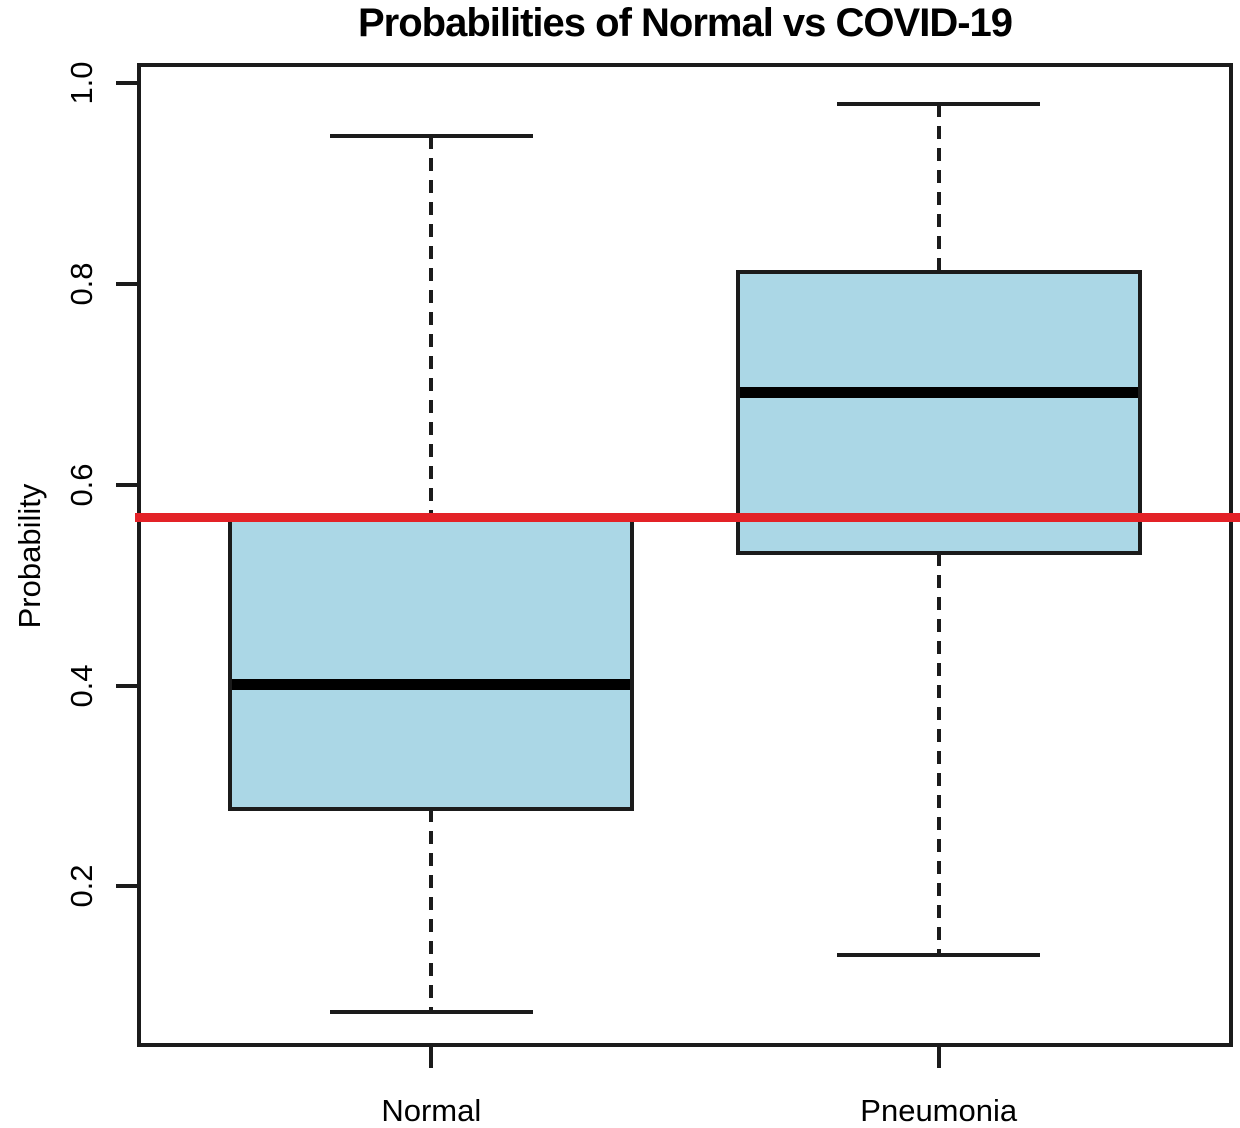  What do you see at coordinates (29, 556) in the screenshot?
I see `y-axis-title: Probability` at bounding box center [29, 556].